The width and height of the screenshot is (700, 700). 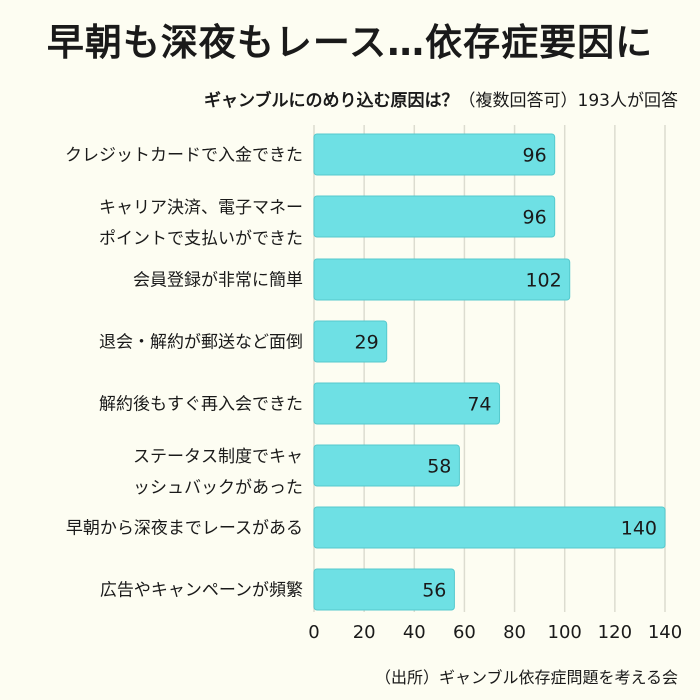 What do you see at coordinates (313, 632) in the screenshot?
I see `x-tick-label: 0` at bounding box center [313, 632].